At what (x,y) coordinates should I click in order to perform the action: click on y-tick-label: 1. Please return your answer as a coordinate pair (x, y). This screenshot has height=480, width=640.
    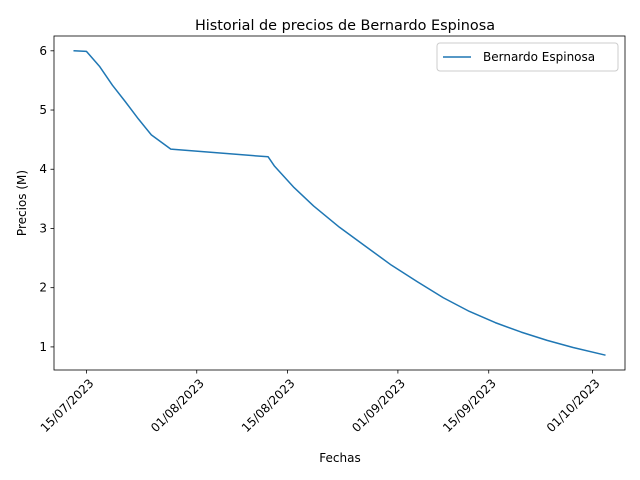
    Looking at the image, I should click on (43, 347).